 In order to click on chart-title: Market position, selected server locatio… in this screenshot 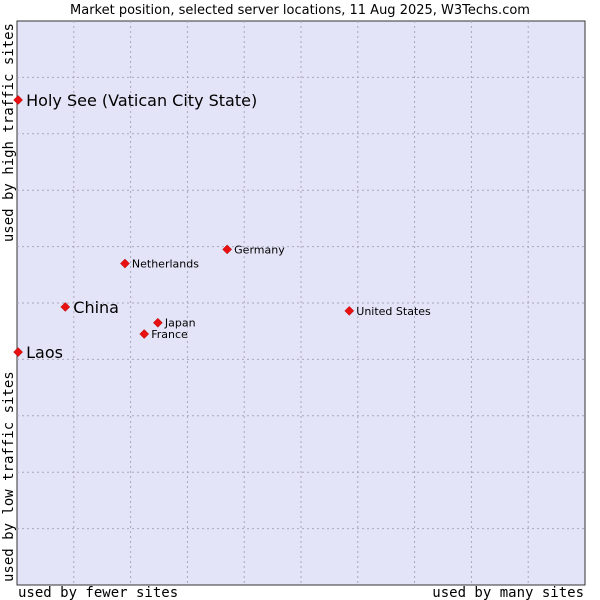, I will do `click(300, 10)`.